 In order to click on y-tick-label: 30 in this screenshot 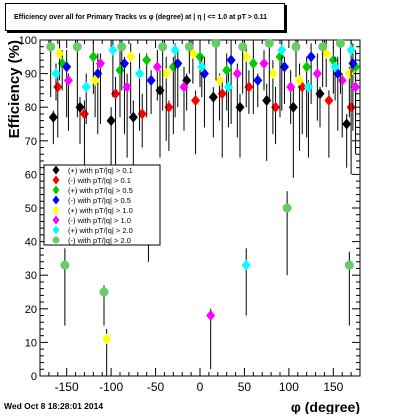, I will do `click(31, 276)`.